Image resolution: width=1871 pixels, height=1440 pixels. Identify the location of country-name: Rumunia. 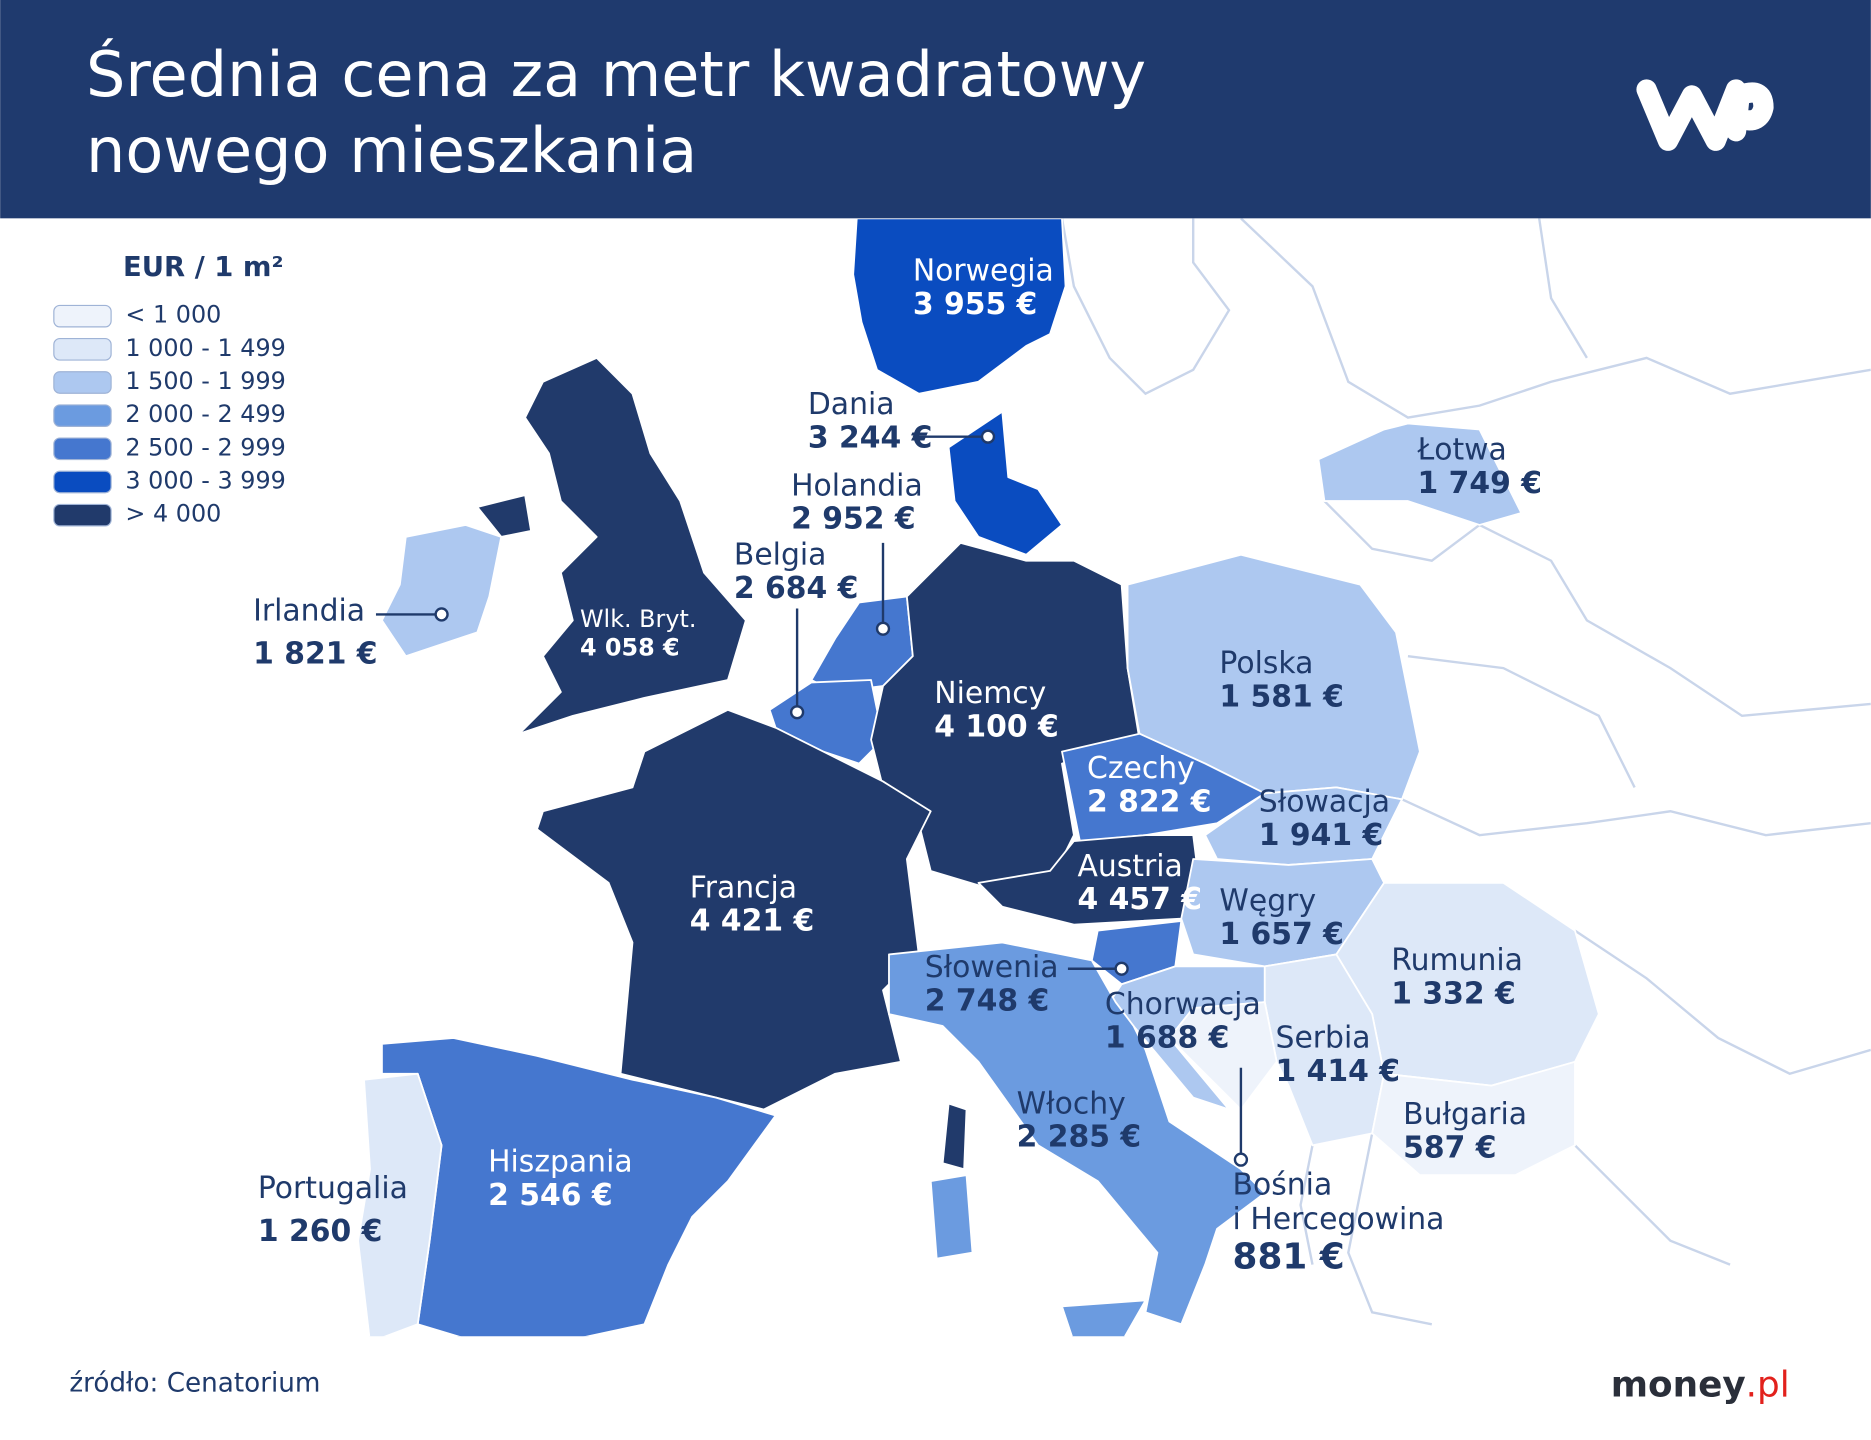
(1457, 960).